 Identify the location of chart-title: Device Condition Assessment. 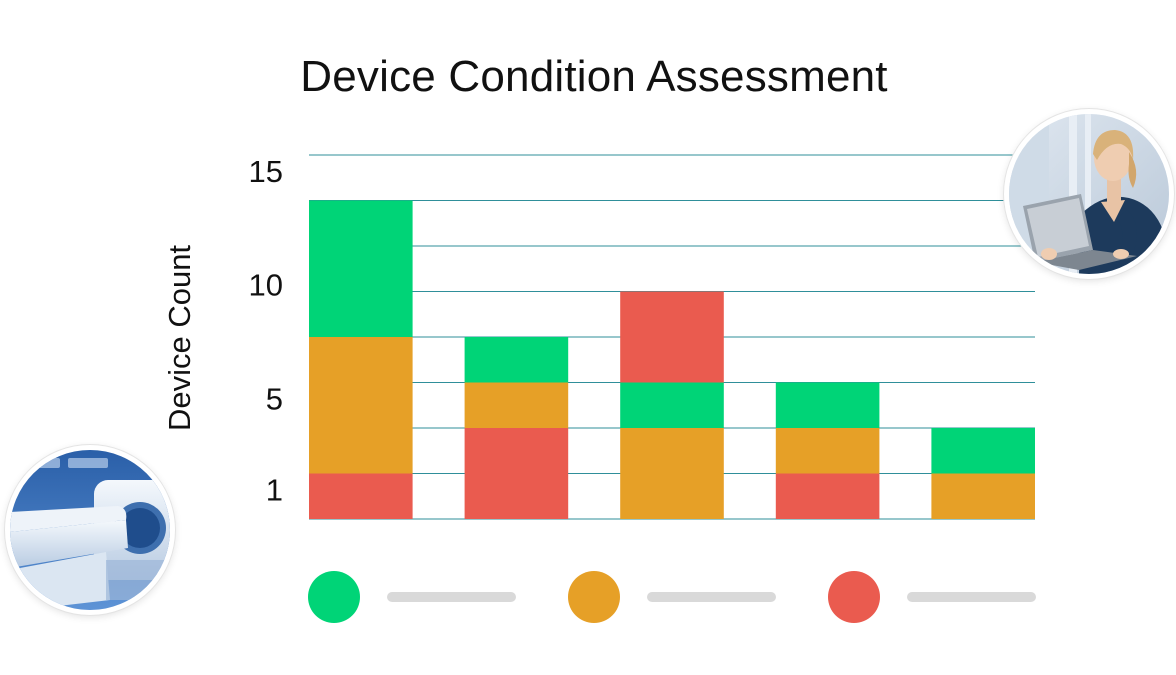
(594, 76).